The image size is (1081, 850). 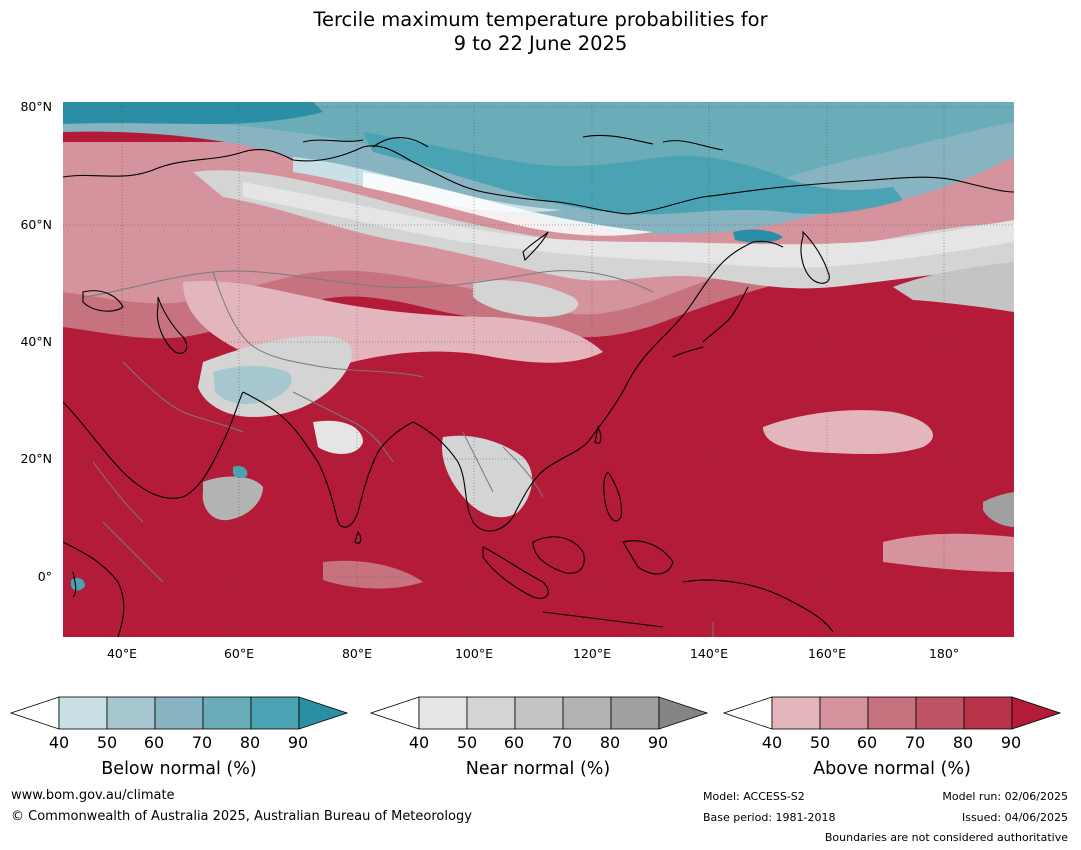 I want to click on lat-label-60n: 60°N, so click(x=36, y=224).